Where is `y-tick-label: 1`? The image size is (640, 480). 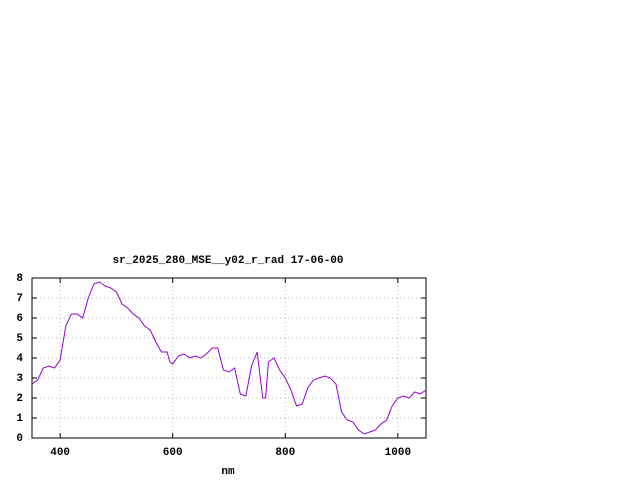 y-tick-label: 1 is located at coordinates (19, 419).